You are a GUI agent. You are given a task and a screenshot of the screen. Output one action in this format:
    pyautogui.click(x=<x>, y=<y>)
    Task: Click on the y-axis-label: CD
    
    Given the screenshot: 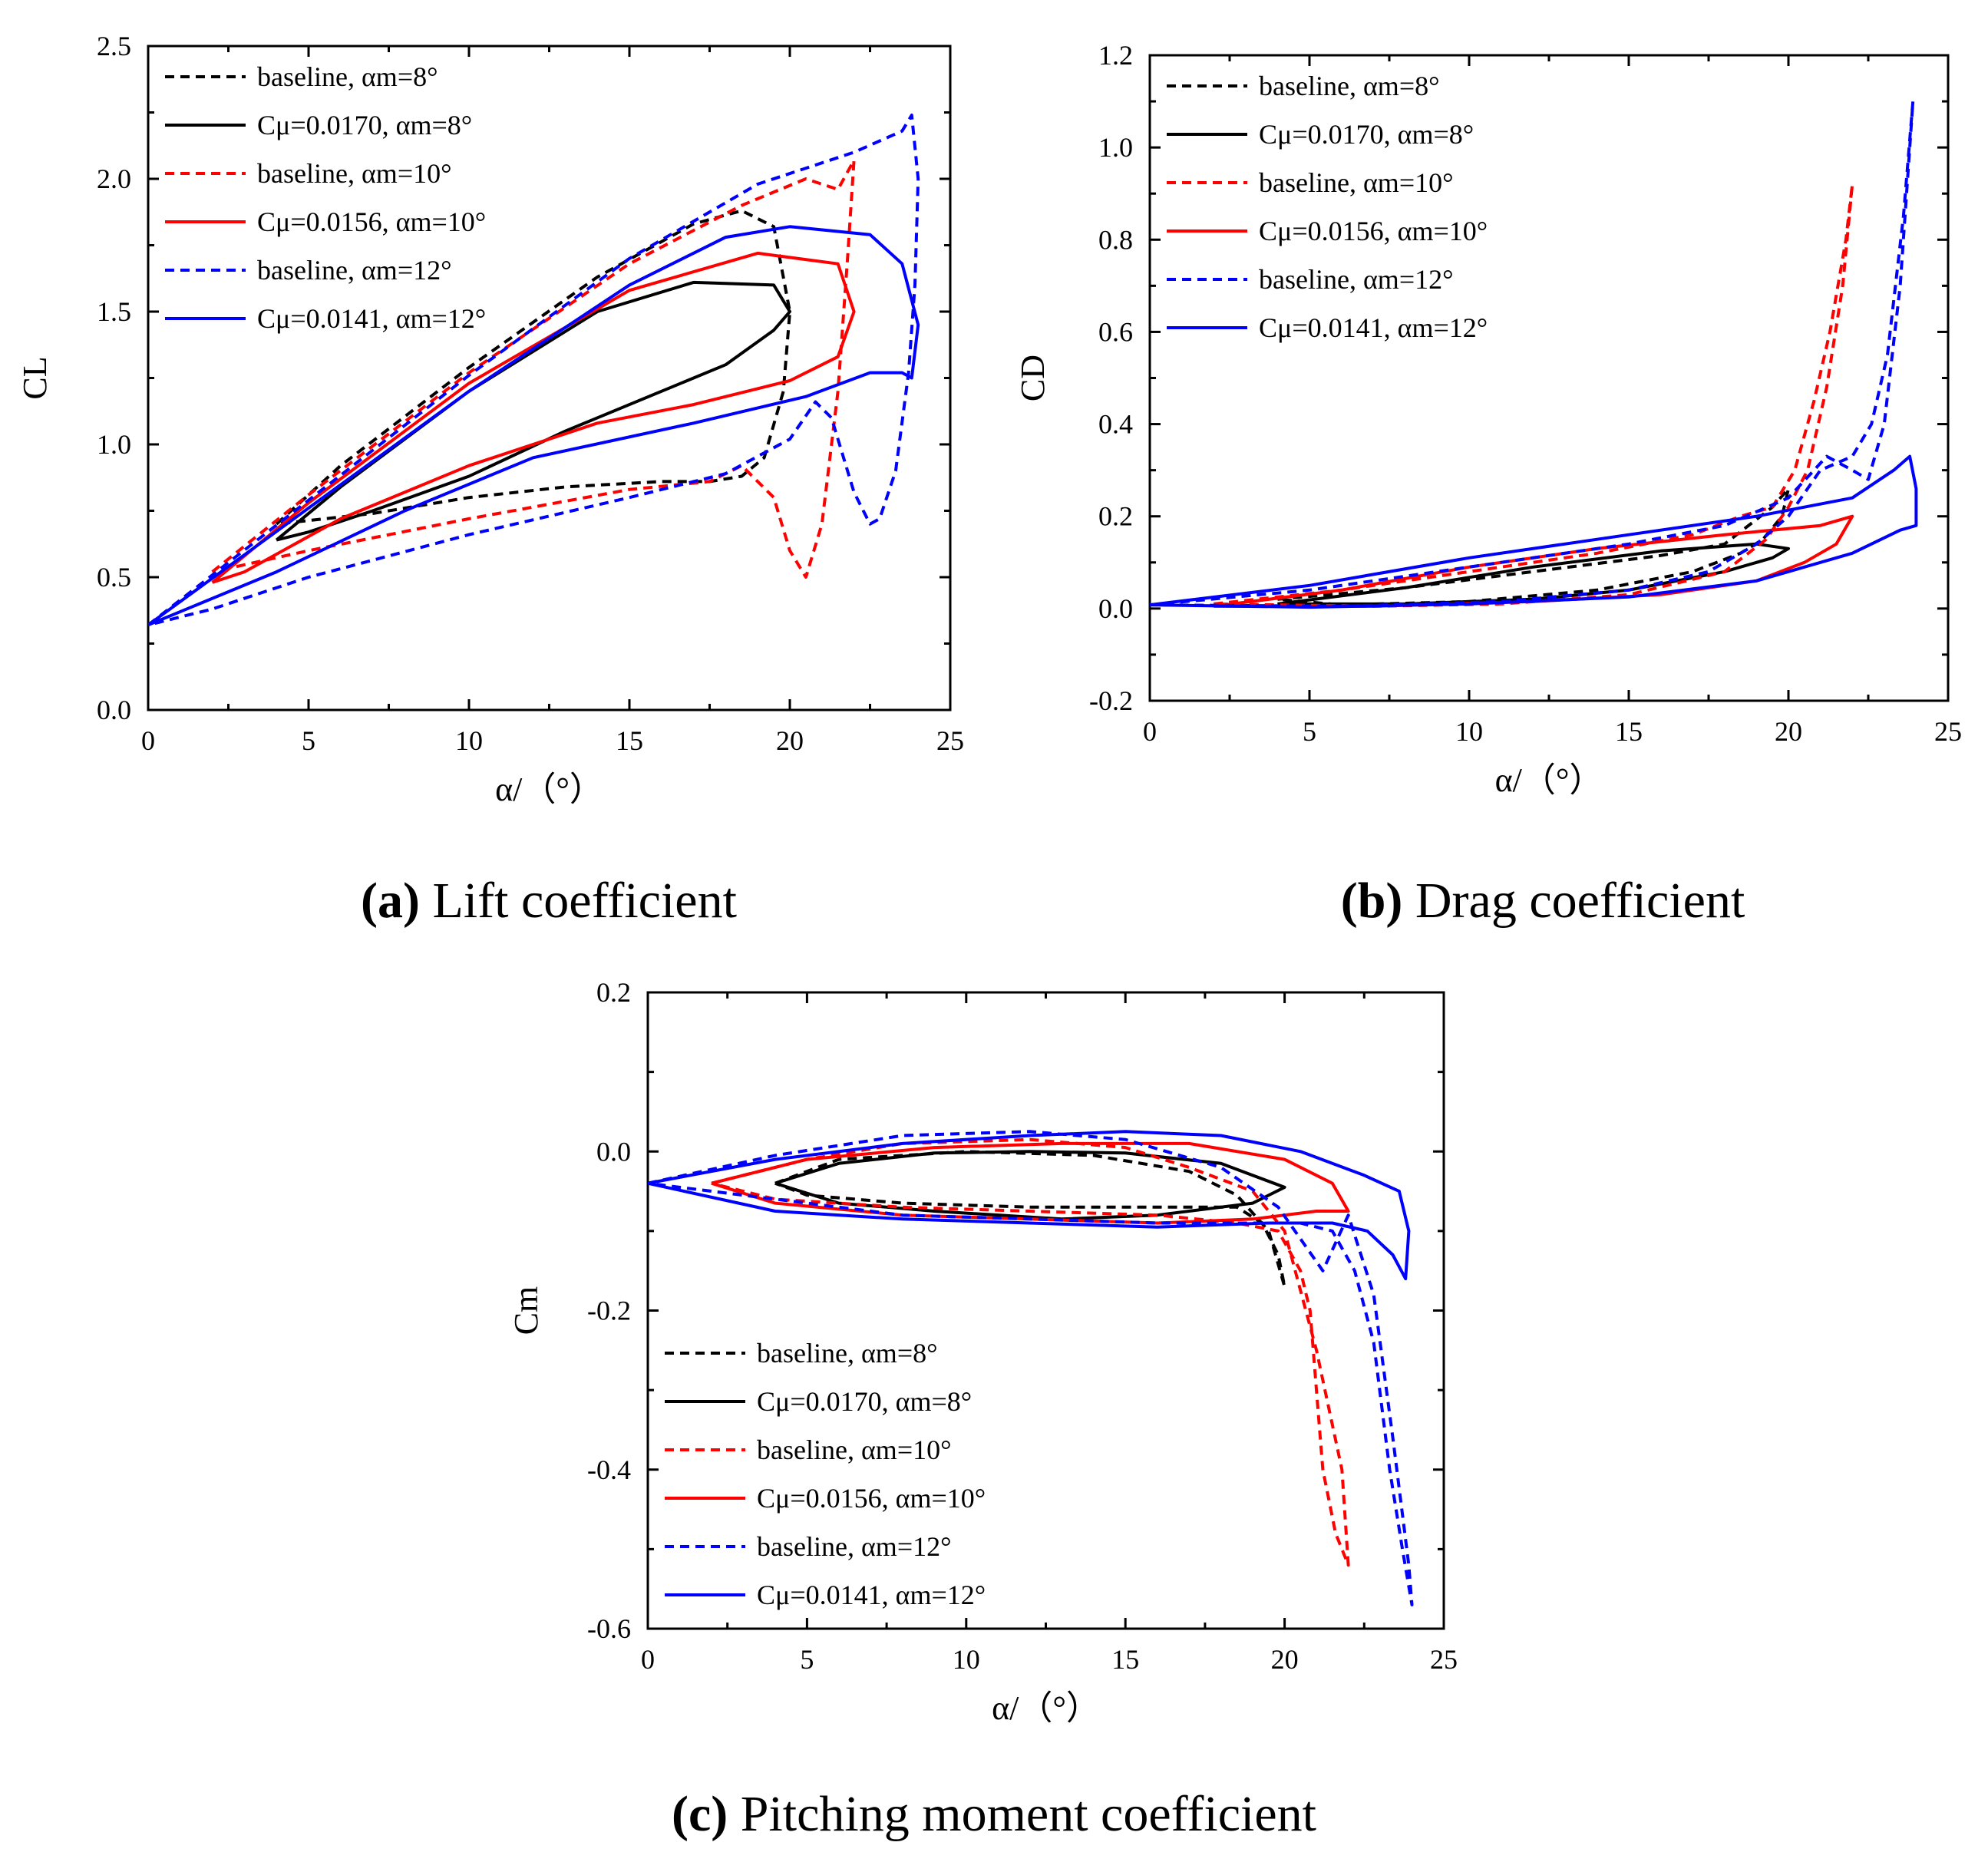 What is the action you would take?
    pyautogui.click(x=1033, y=378)
    